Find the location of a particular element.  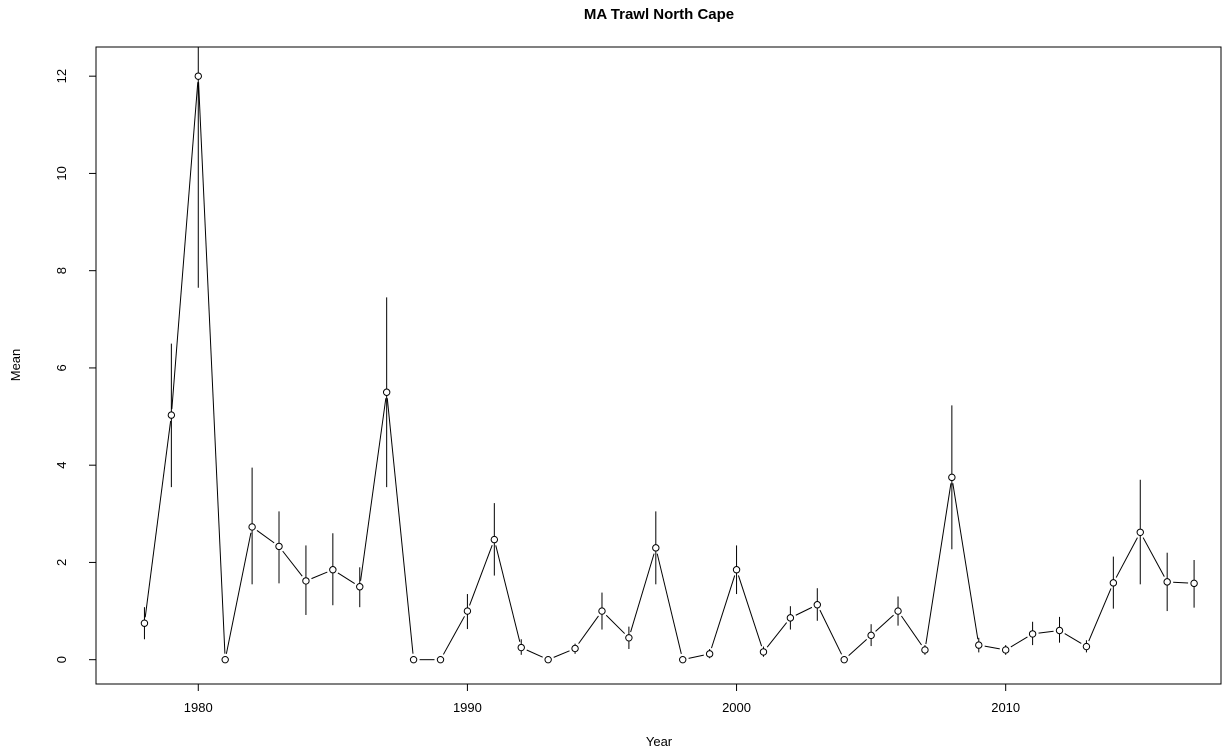

chart-title: MA Trawl North Cape is located at coordinates (659, 14).